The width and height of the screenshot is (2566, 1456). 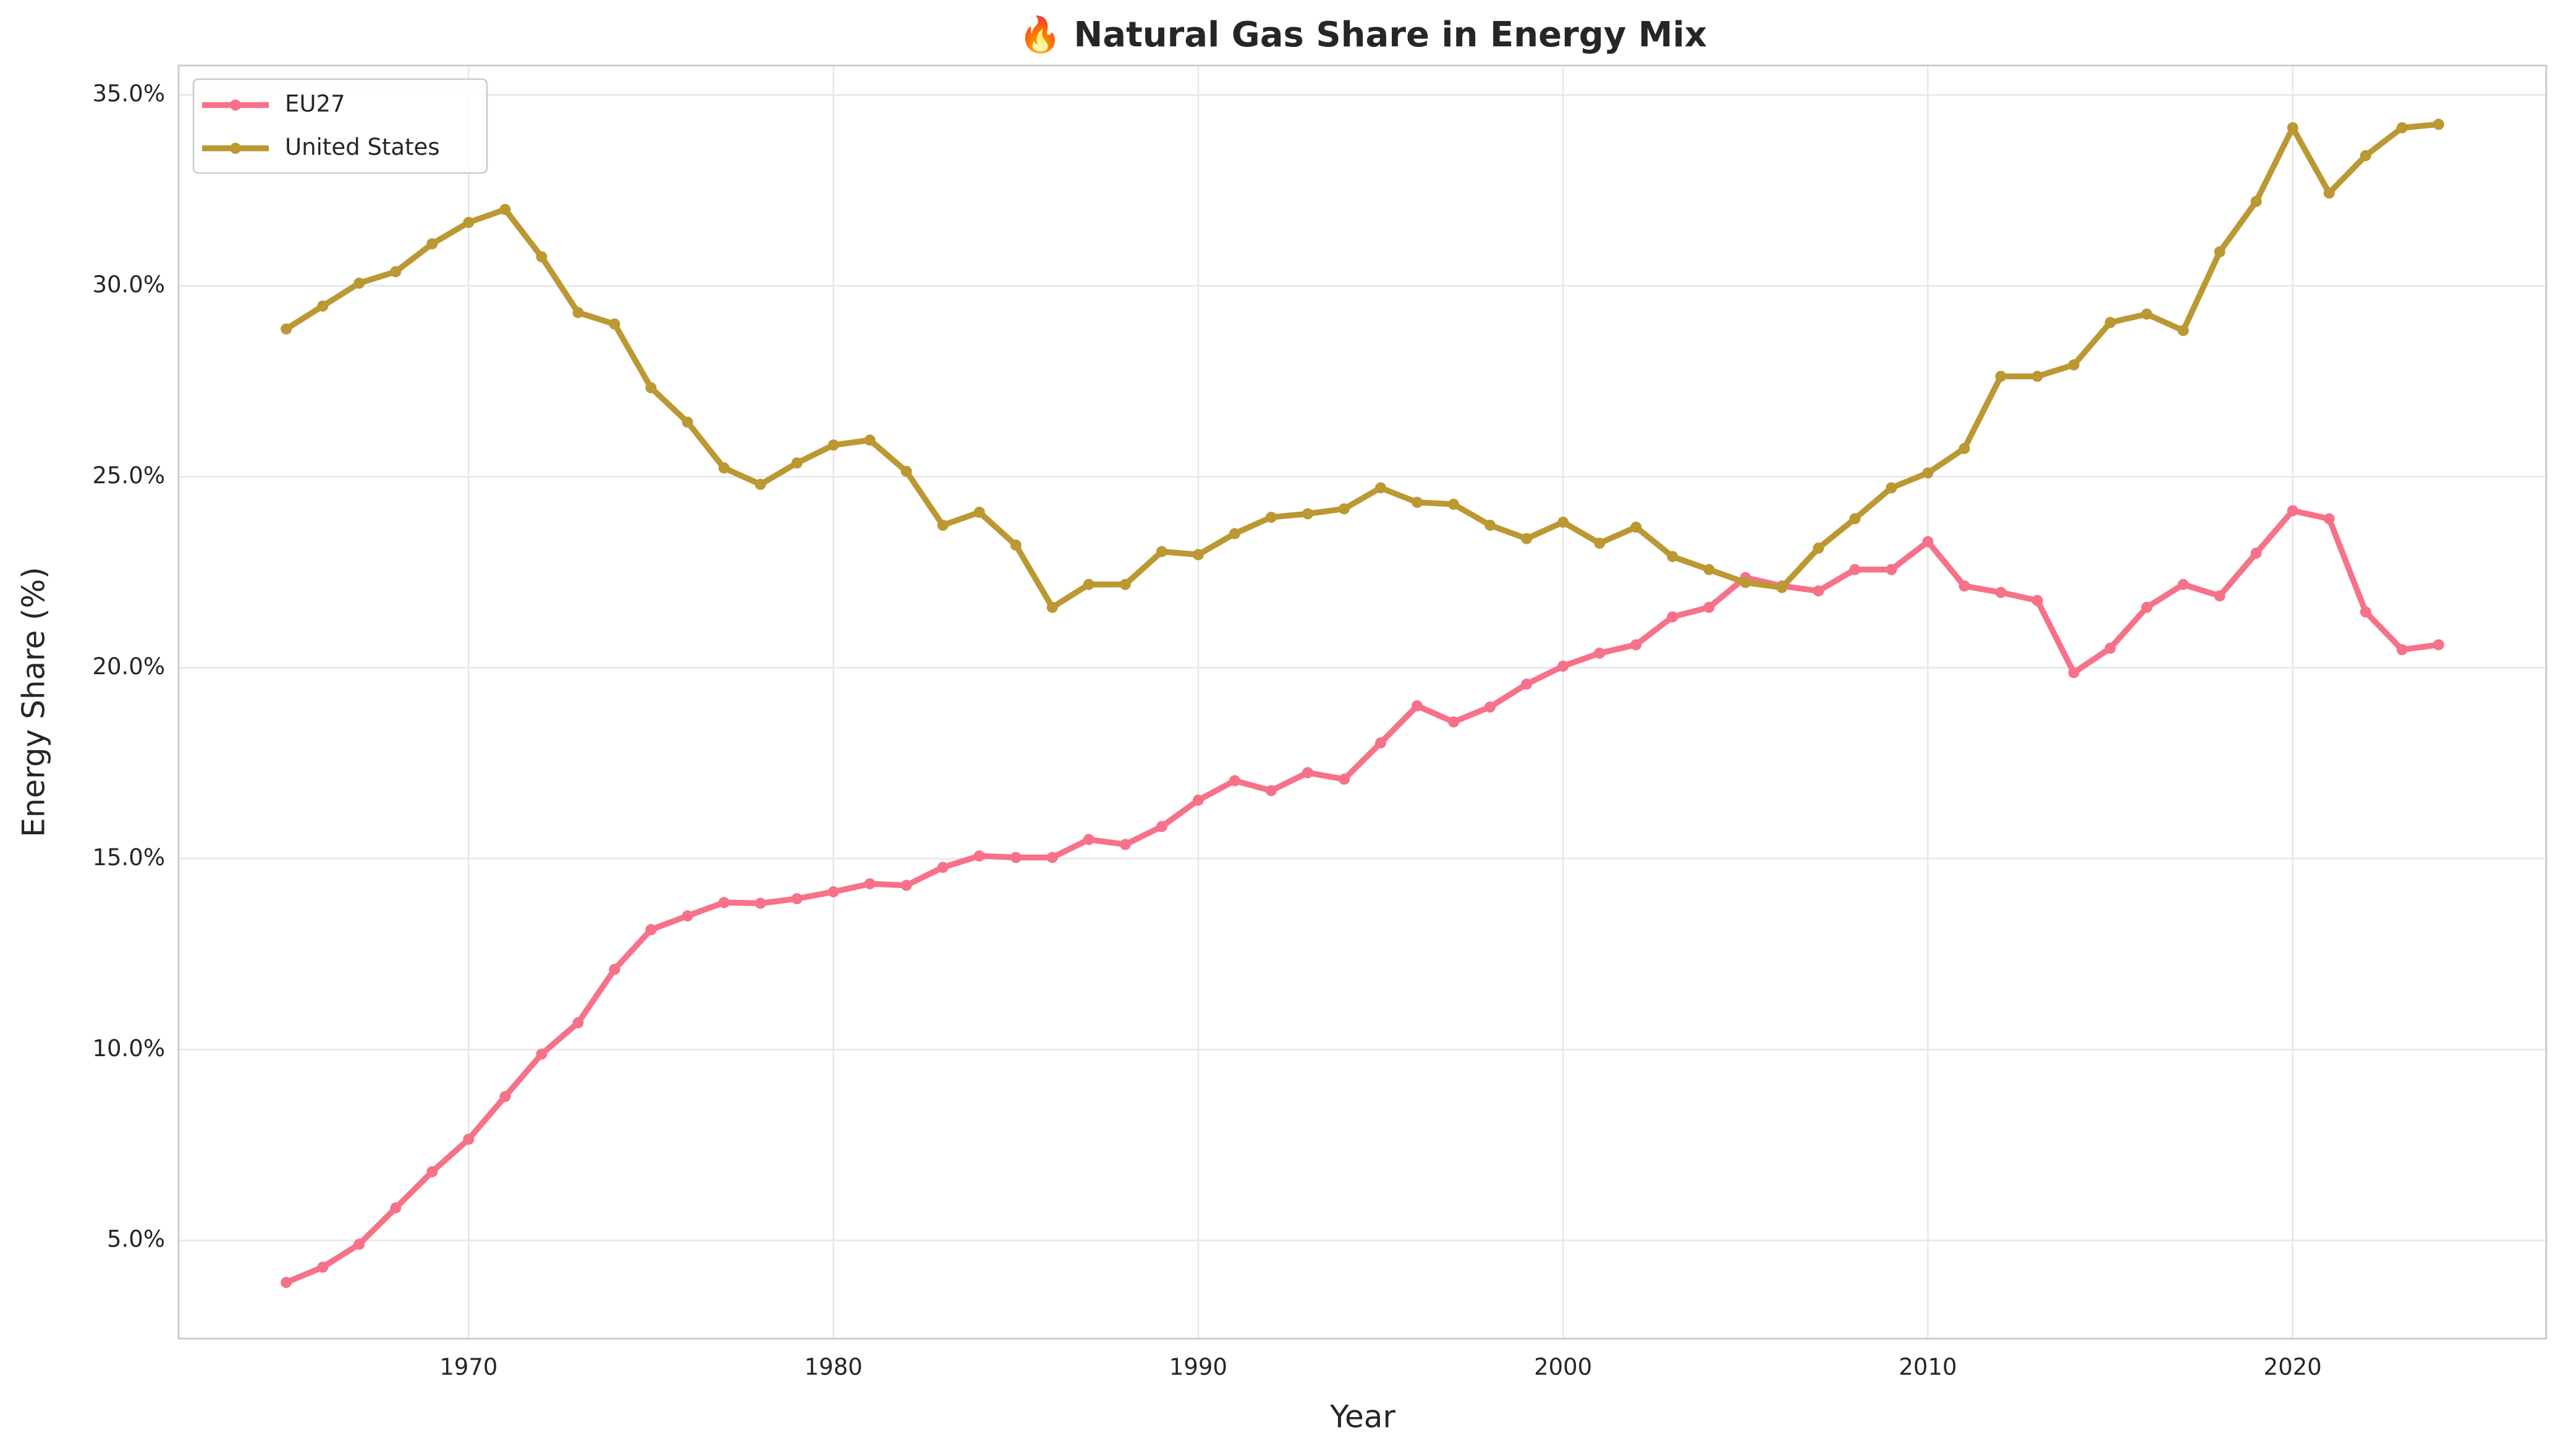 What do you see at coordinates (315, 104) in the screenshot?
I see `legend-label: EU27` at bounding box center [315, 104].